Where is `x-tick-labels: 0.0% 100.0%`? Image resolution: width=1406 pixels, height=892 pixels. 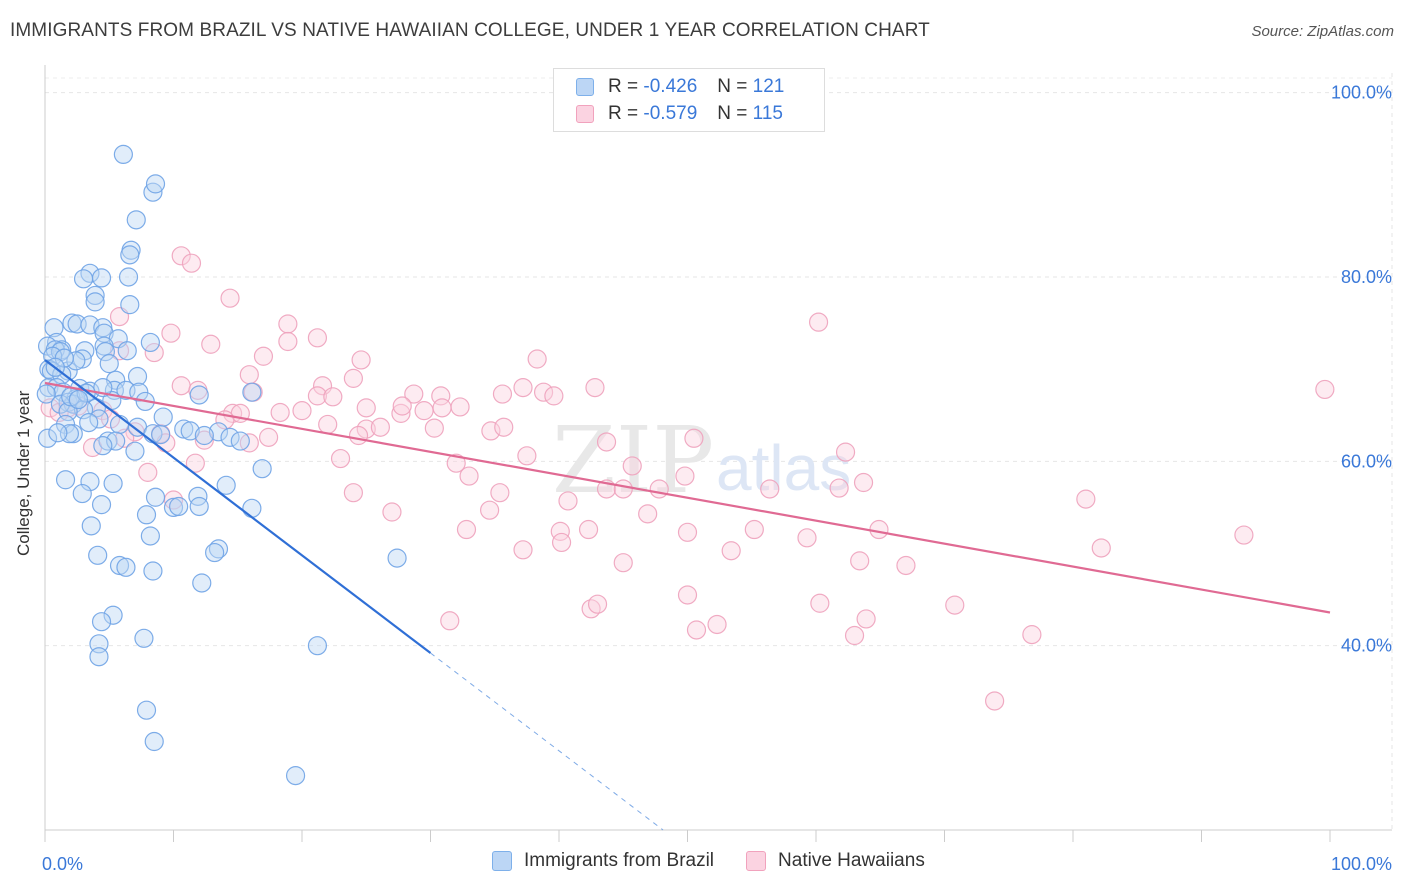 x-tick-labels: 0.0% 100.0% is located at coordinates (717, 864).